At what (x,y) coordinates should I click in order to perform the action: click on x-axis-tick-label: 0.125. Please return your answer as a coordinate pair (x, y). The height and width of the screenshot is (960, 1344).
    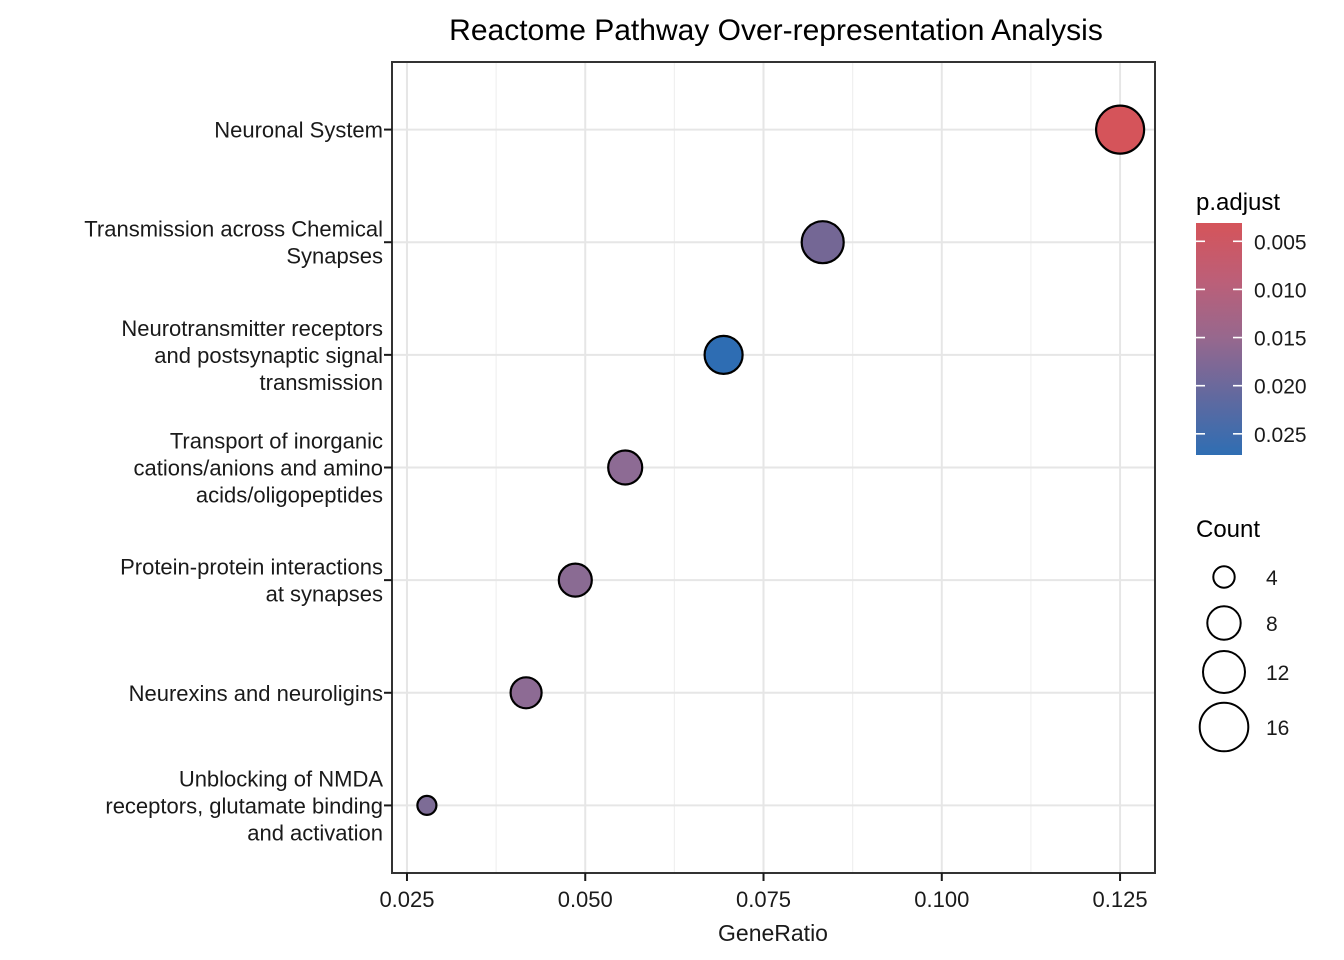
    Looking at the image, I should click on (1120, 899).